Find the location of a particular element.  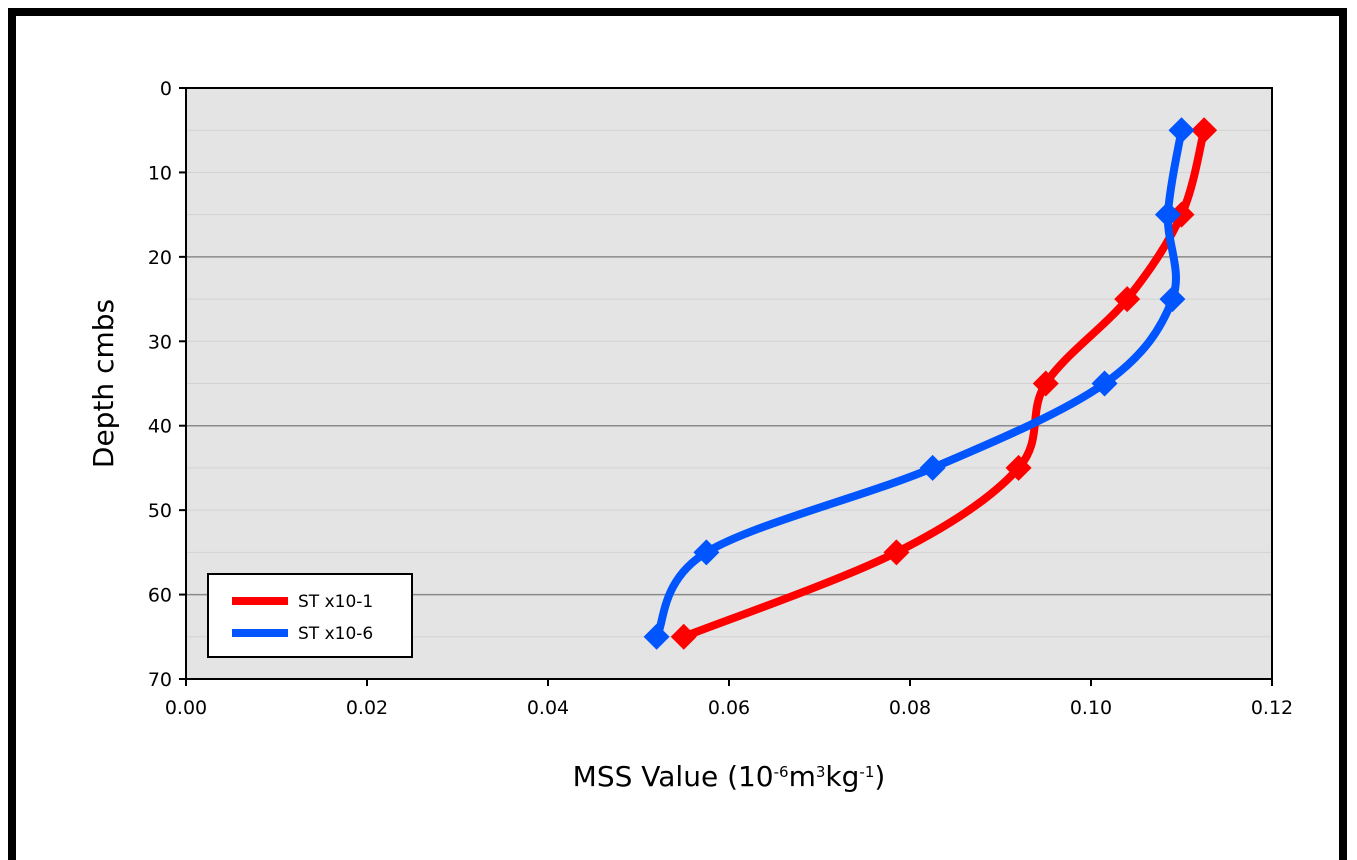

y-tick-label-60: 60 is located at coordinates (160, 596).